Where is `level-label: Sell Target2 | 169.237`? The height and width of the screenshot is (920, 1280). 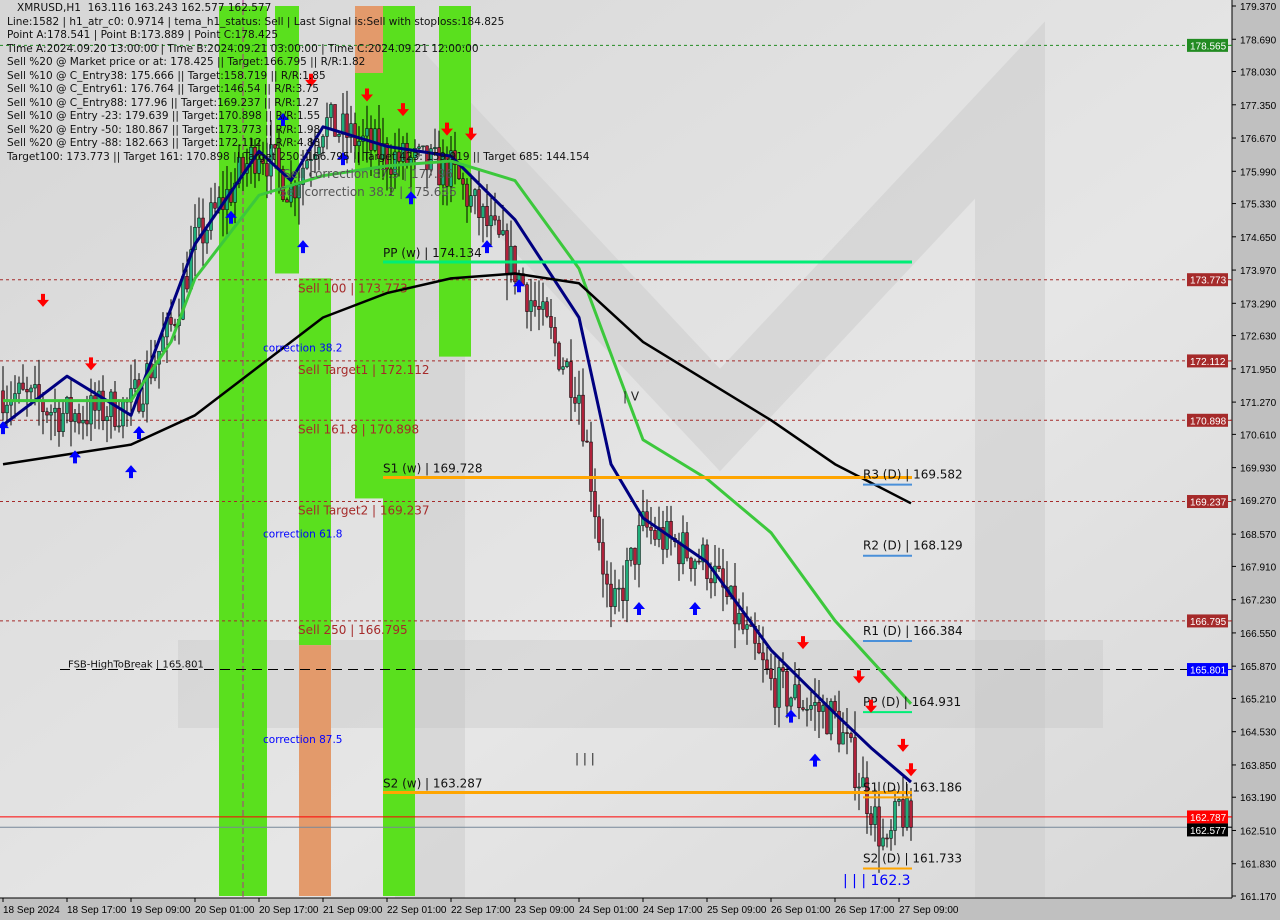
level-label: Sell Target2 | 169.237 is located at coordinates (364, 511).